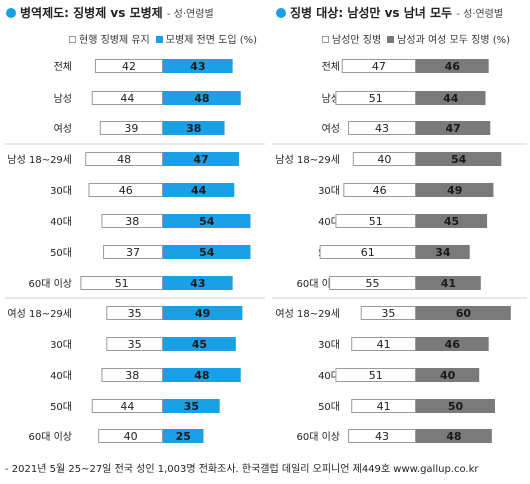 The width and height of the screenshot is (530, 484). I want to click on right-value-label-right: 45, so click(451, 221).